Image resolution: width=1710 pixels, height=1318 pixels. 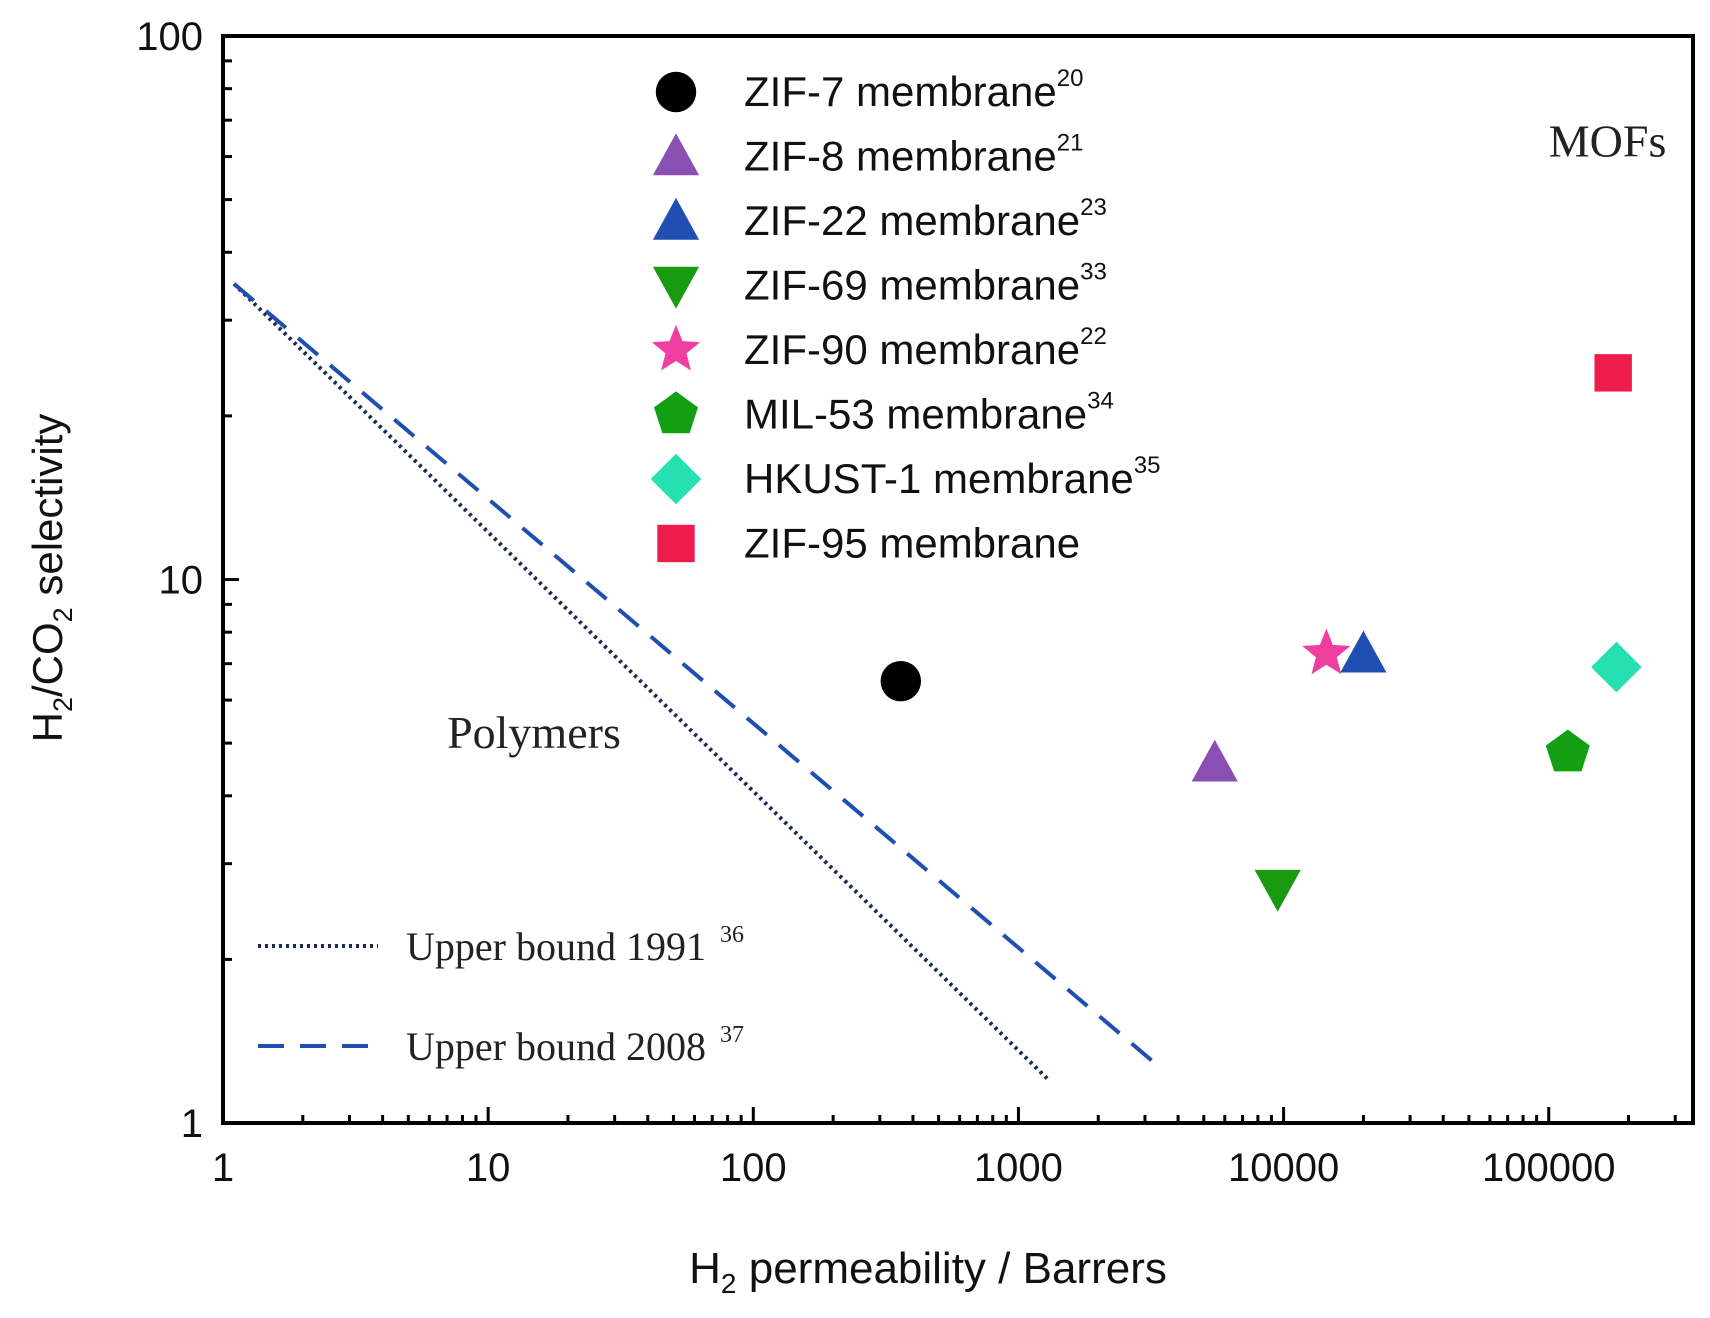 I want to click on y-tick-label: 10, so click(x=181, y=581).